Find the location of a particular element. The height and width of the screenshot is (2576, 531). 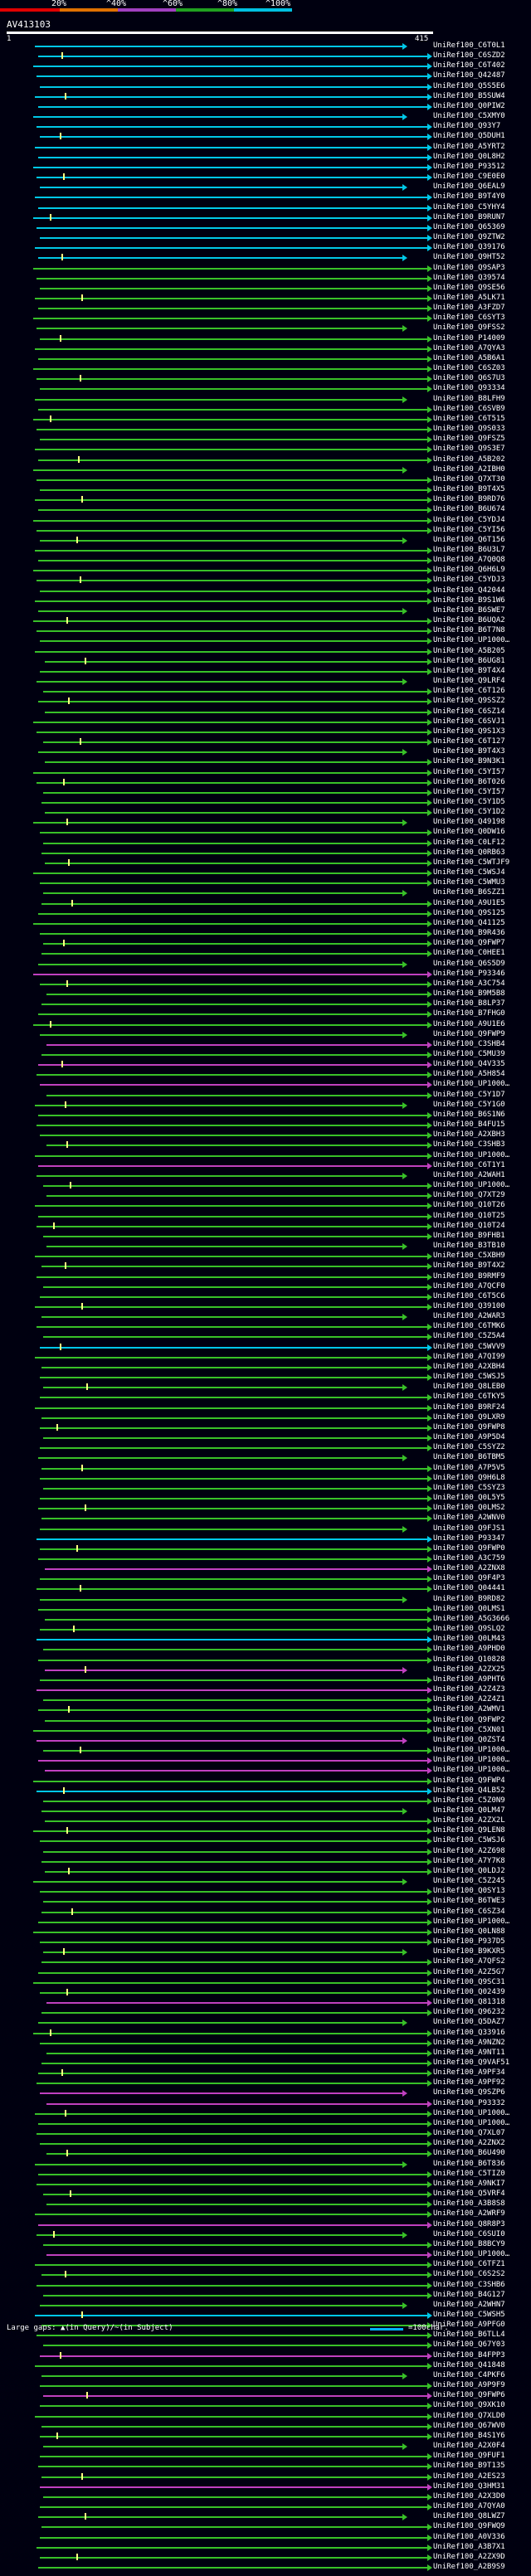

hit-row: UniRef100_Q9FWP8 is located at coordinates (265, 1429).